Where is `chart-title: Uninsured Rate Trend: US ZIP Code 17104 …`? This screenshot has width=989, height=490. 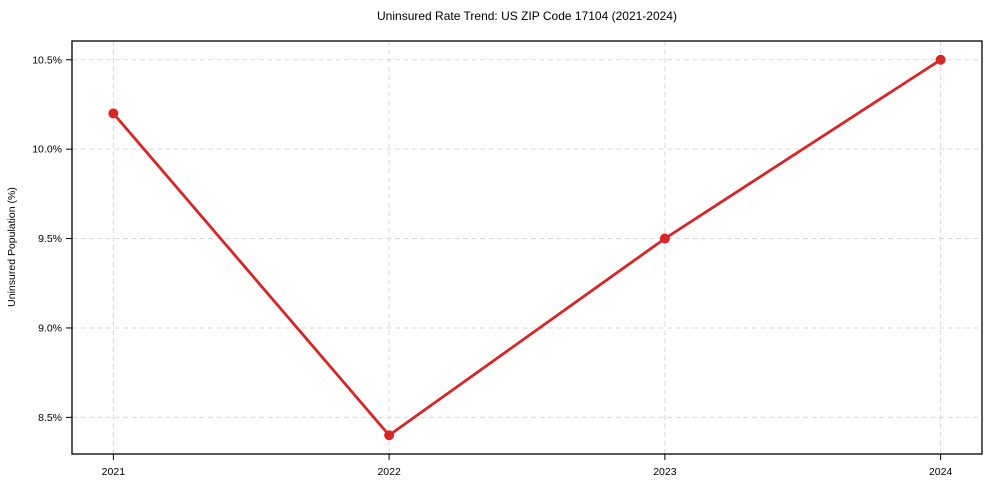 chart-title: Uninsured Rate Trend: US ZIP Code 17104 … is located at coordinates (527, 16).